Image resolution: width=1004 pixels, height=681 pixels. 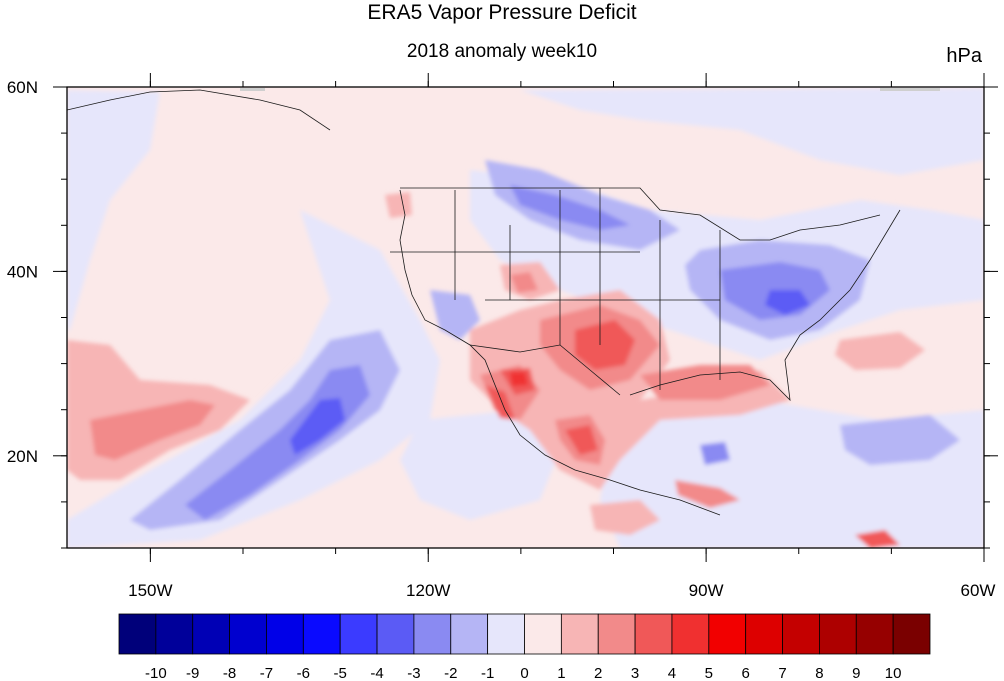 I want to click on colorbar-level-label: 0, so click(x=524, y=673).